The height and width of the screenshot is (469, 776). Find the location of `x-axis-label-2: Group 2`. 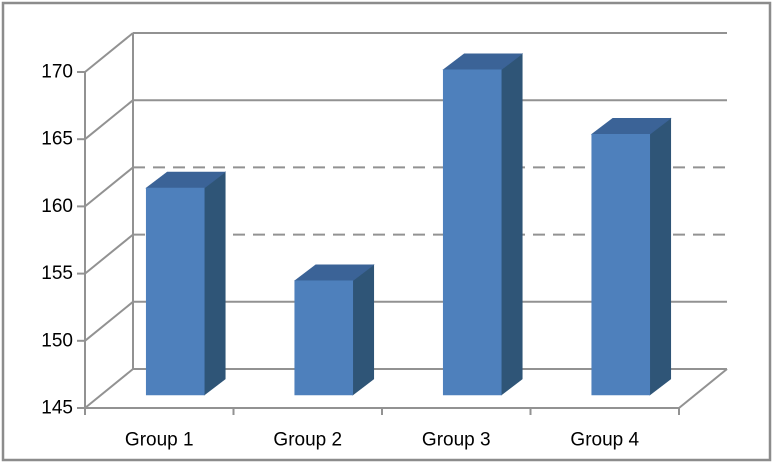

x-axis-label-2: Group 2 is located at coordinates (307, 440).